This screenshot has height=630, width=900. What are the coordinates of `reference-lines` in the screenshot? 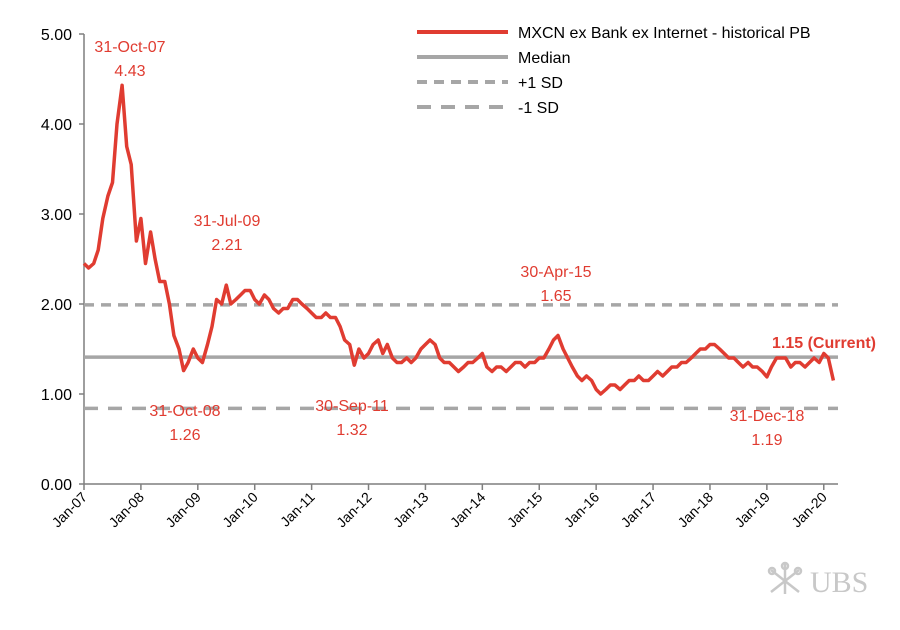 It's located at (461, 357).